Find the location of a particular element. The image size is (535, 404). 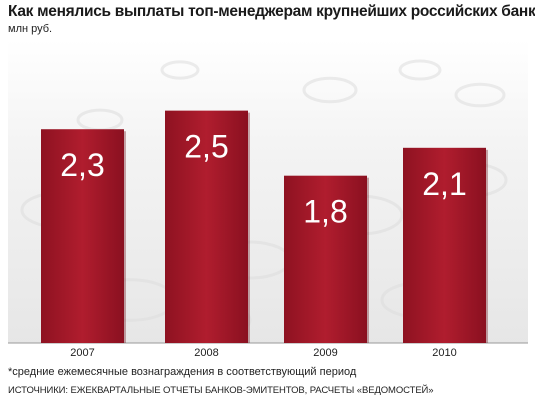

bar-value-label: 2,5 is located at coordinates (206, 147).